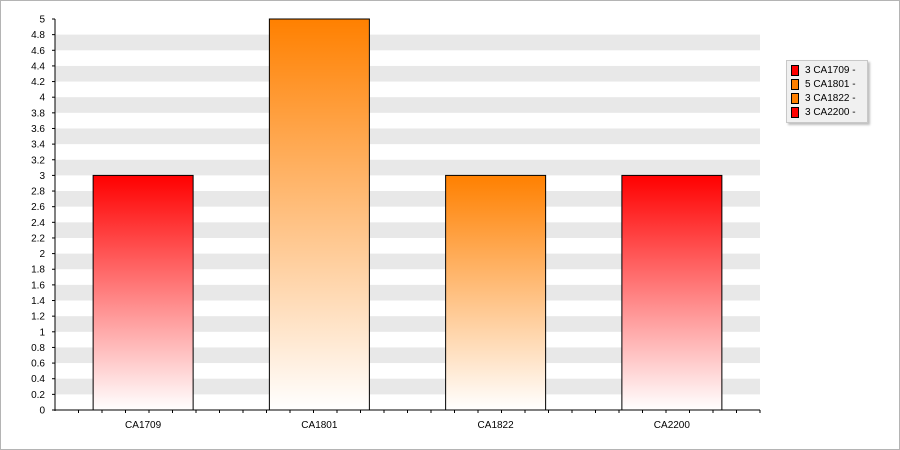 Image resolution: width=900 pixels, height=450 pixels. I want to click on y-tick-label: 2.6, so click(38, 207).